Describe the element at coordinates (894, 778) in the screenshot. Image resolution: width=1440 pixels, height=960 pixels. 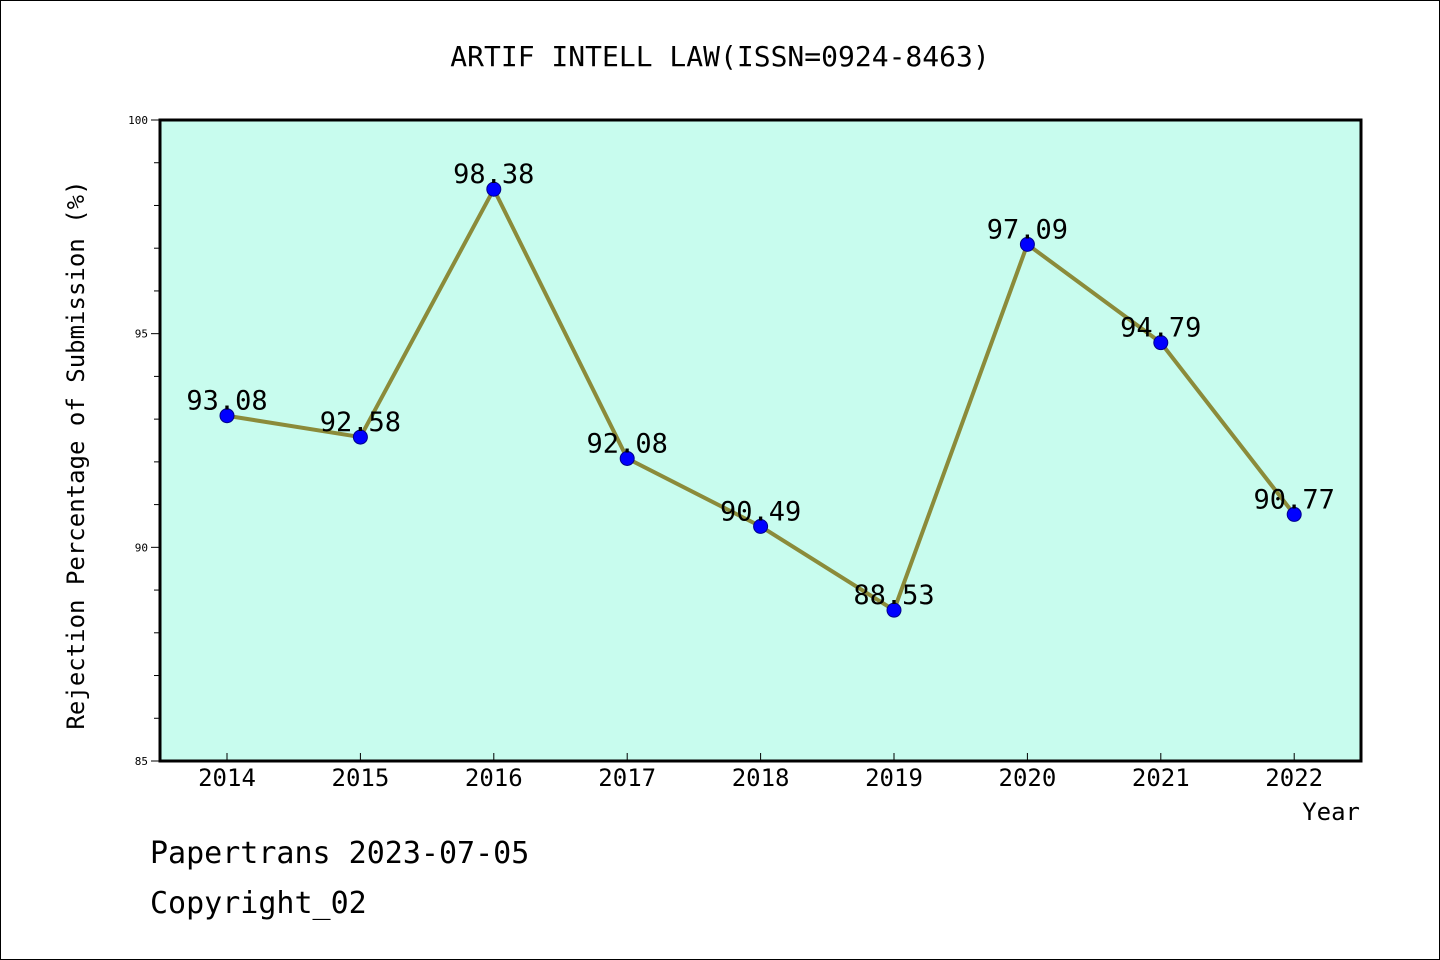
I see `x-tick-label: 2019` at that location.